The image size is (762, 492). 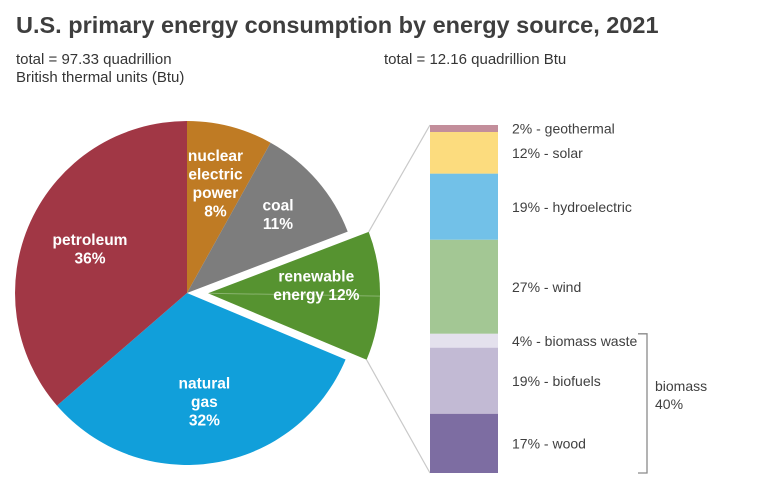 What do you see at coordinates (574, 341) in the screenshot?
I see `bar-label-biomass-waste: 4% - biomass waste` at bounding box center [574, 341].